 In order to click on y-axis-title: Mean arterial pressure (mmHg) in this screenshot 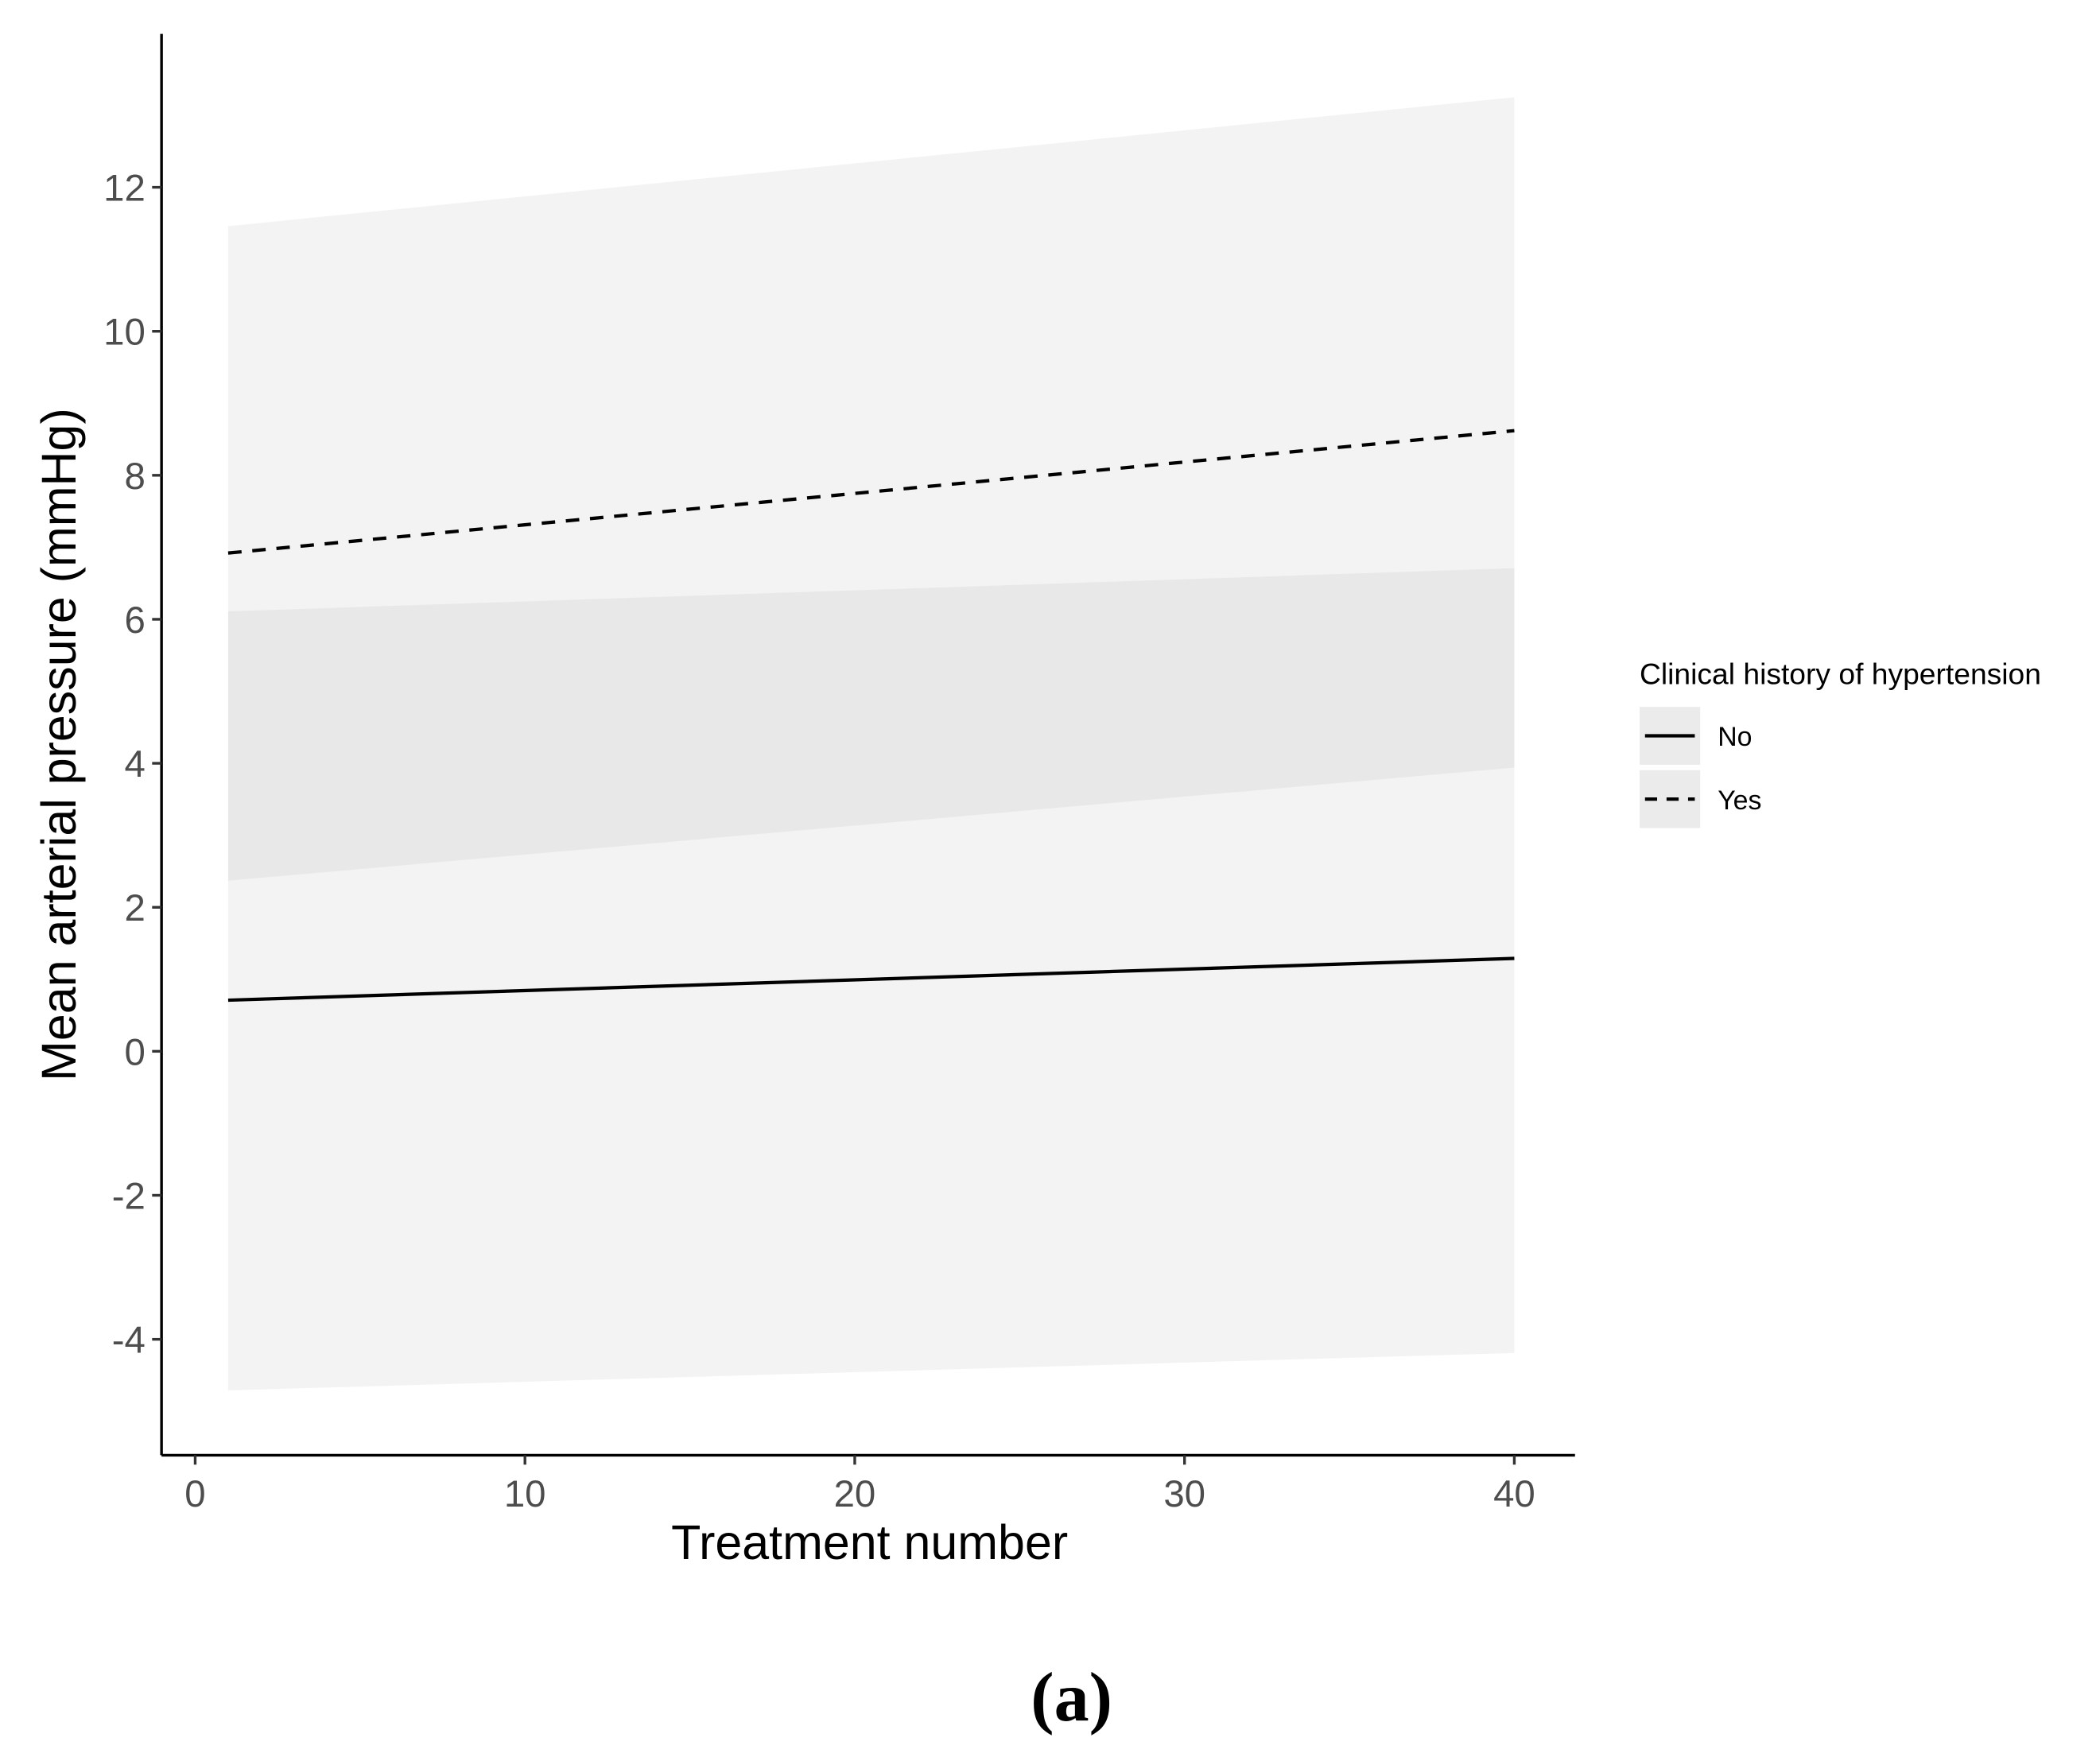, I will do `click(59, 744)`.